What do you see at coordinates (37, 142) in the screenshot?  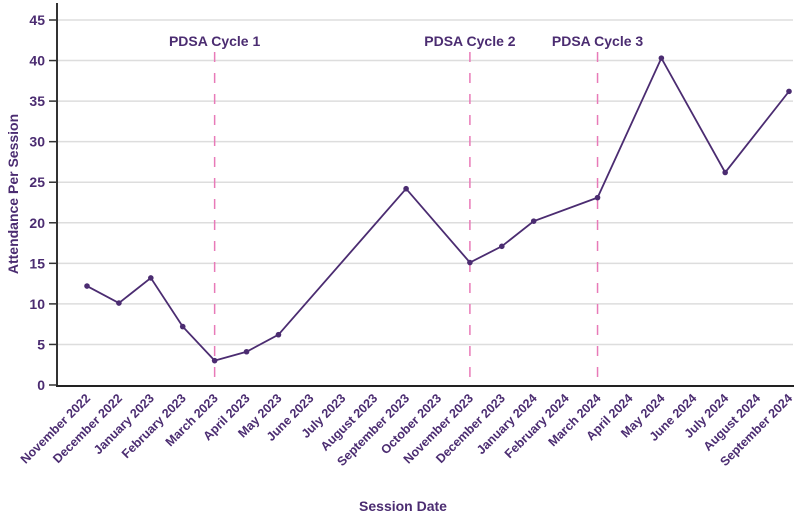 I see `y-tick-label: 30` at bounding box center [37, 142].